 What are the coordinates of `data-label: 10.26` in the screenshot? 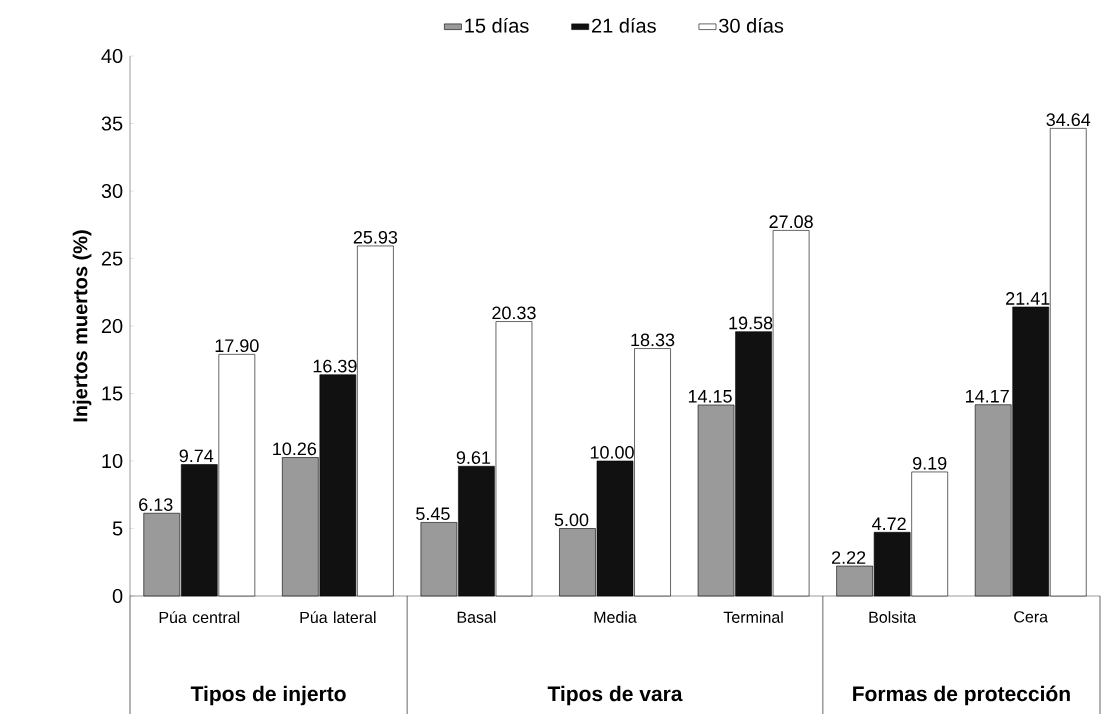 It's located at (295, 449).